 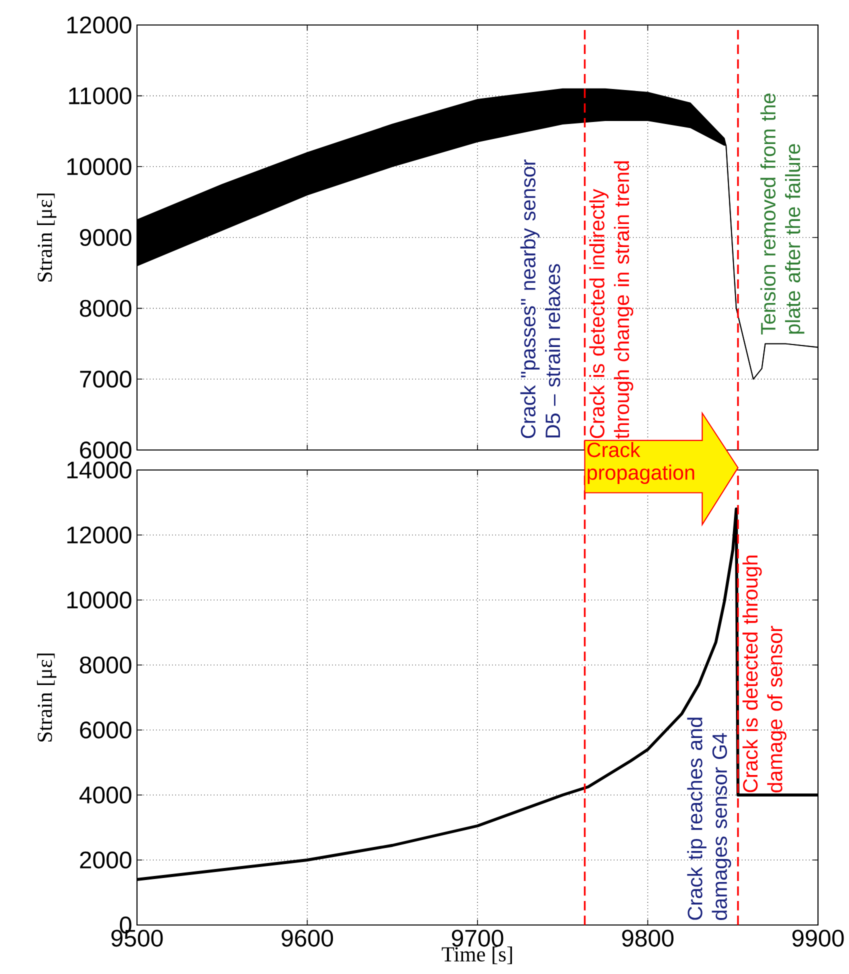 I want to click on y-tick-label: 7000, so click(x=106, y=379).